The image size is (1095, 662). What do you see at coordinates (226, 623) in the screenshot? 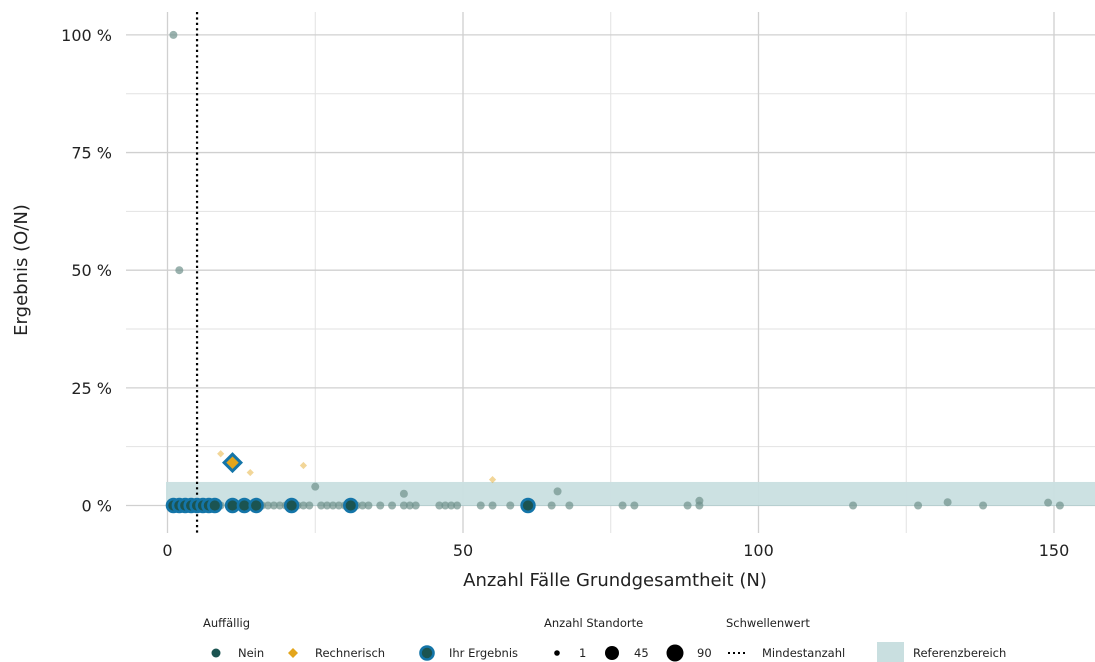
I see `legend-group-title: Auffällig` at bounding box center [226, 623].